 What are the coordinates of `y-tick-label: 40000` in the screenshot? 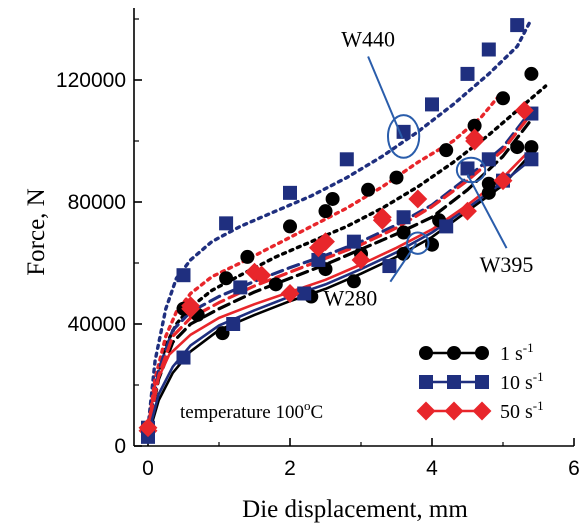 It's located at (97, 324).